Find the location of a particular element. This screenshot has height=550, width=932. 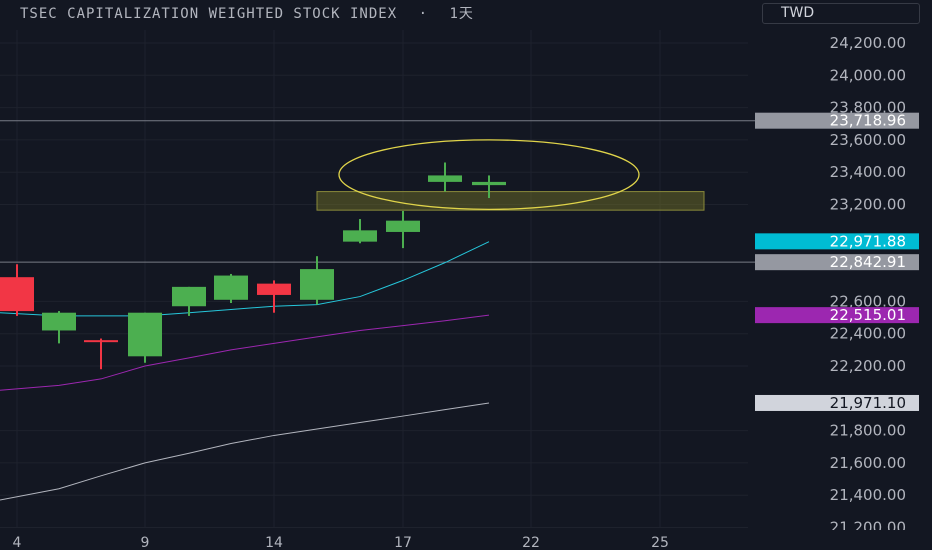

ma-price-badge-label: 22,515.01 is located at coordinates (868, 315).